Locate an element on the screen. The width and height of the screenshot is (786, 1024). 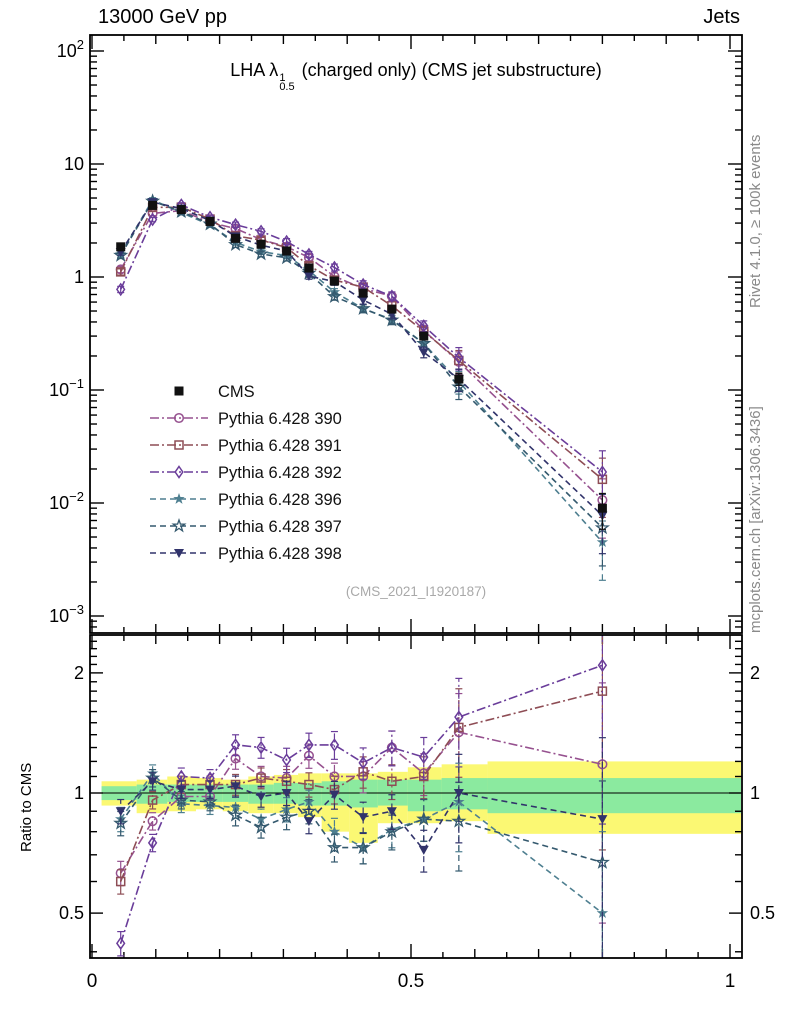
title-supsub: 1 0.5 is located at coordinates (287, 82).